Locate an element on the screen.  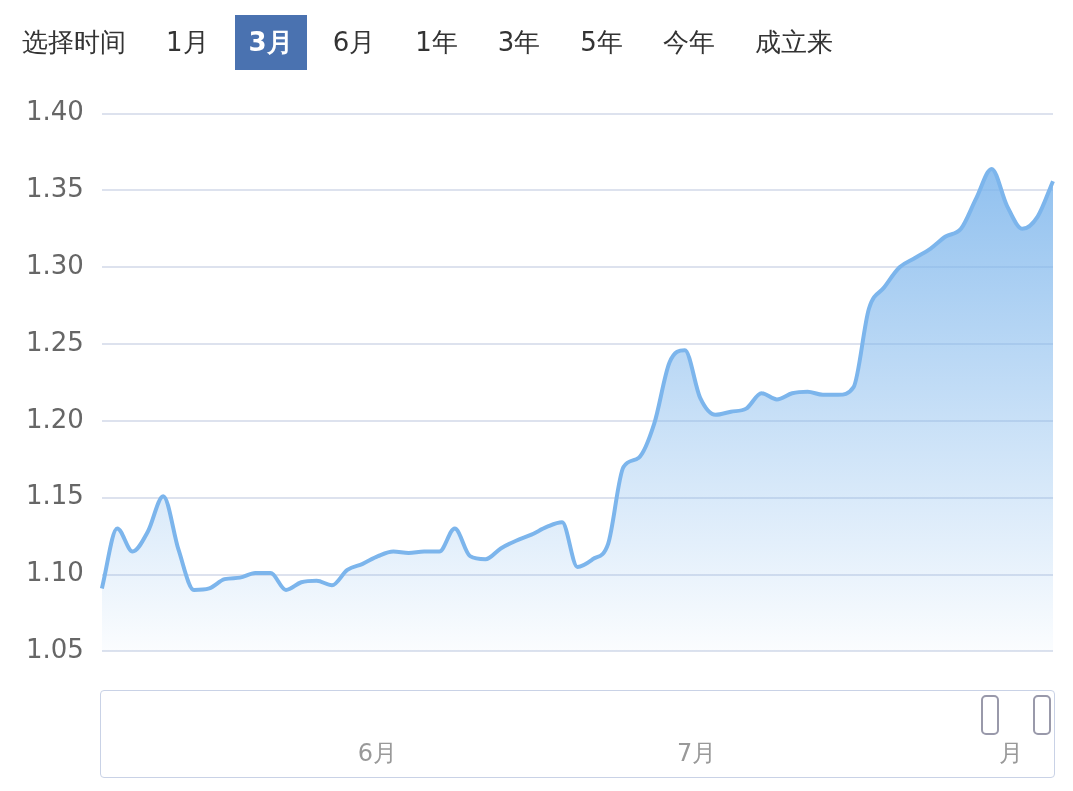
text: 3年 is located at coordinates (519, 42).